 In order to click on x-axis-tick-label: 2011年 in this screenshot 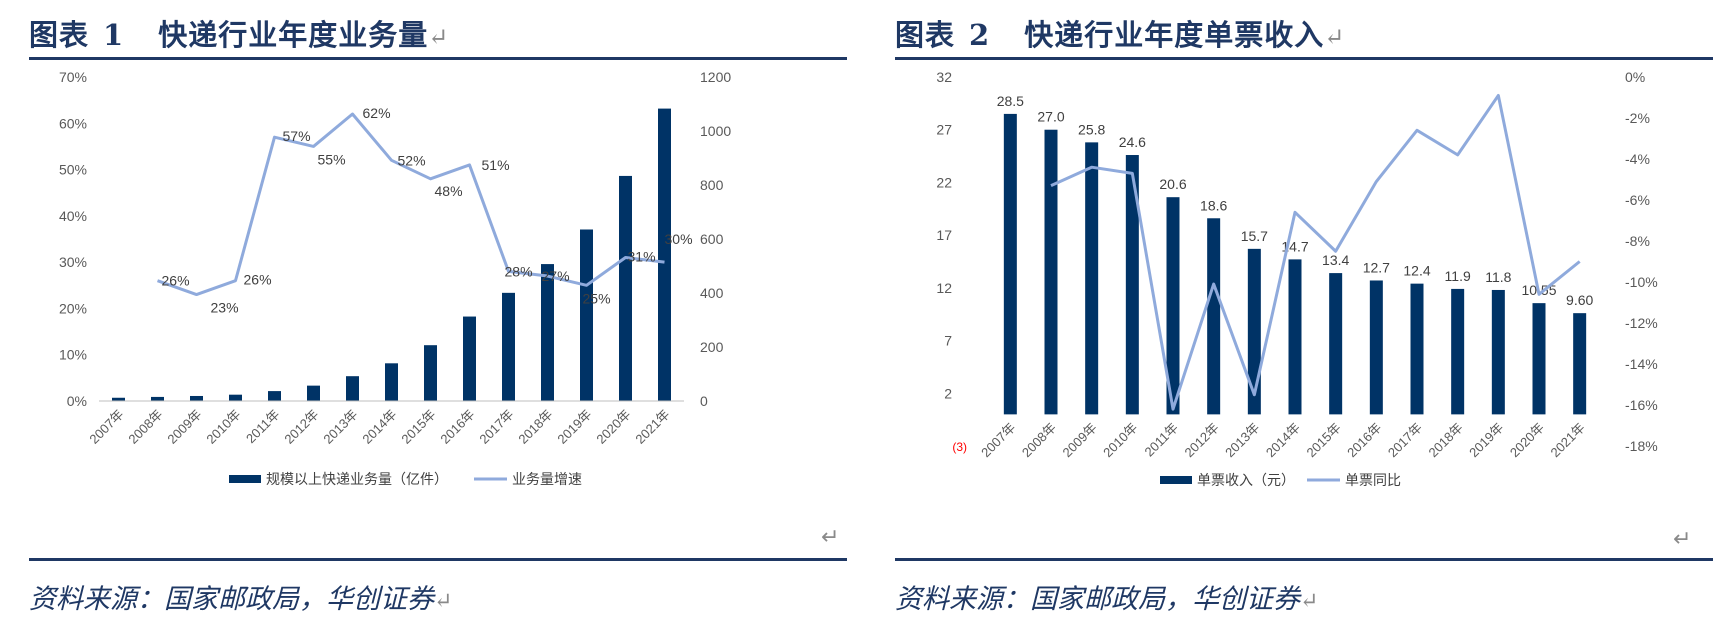, I will do `click(263, 427)`.